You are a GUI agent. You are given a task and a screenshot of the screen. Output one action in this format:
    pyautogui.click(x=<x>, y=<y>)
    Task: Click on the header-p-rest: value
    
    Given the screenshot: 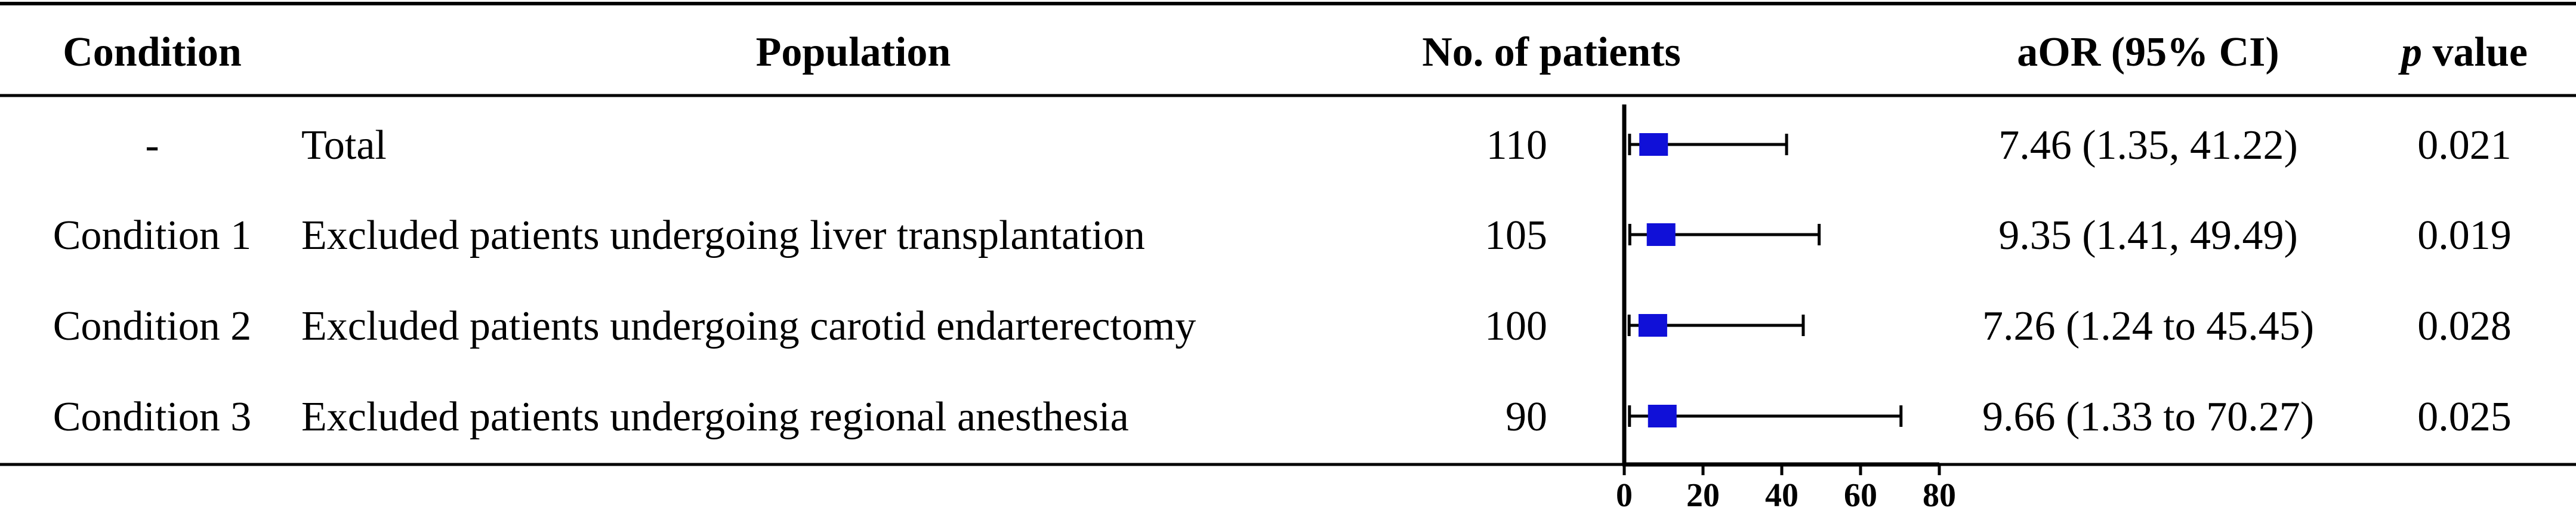 What is the action you would take?
    pyautogui.click(x=2475, y=52)
    